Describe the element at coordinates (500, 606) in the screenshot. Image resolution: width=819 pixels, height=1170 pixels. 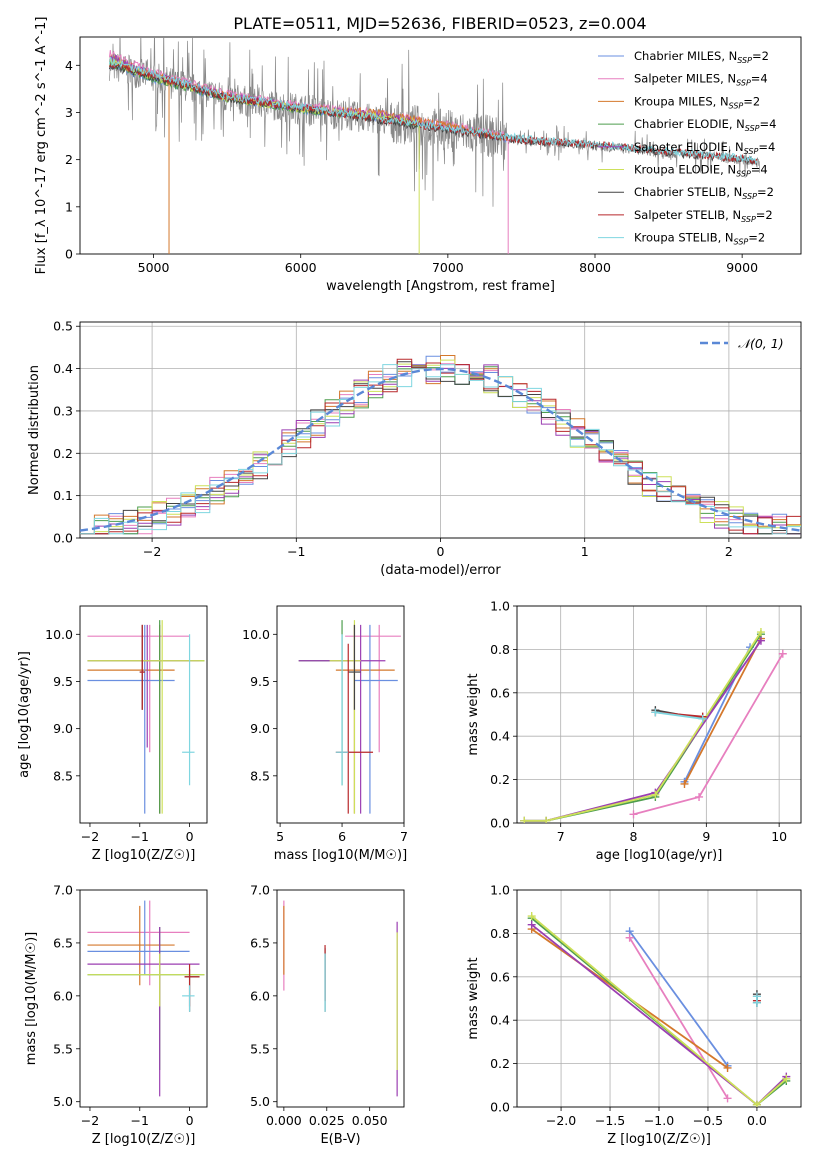
I see `y-tick-label: 1.0` at that location.